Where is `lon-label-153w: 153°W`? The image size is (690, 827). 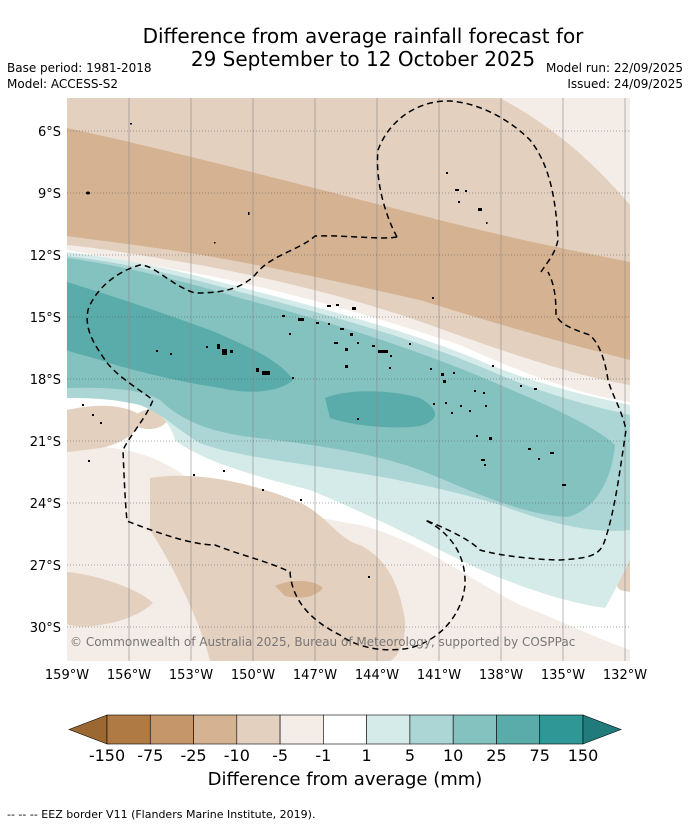 lon-label-153w: 153°W is located at coordinates (191, 675).